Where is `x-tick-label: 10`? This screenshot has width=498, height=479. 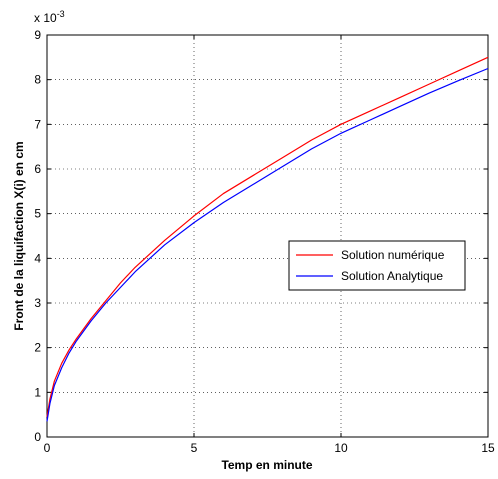
x-tick-label: 10 is located at coordinates (341, 448).